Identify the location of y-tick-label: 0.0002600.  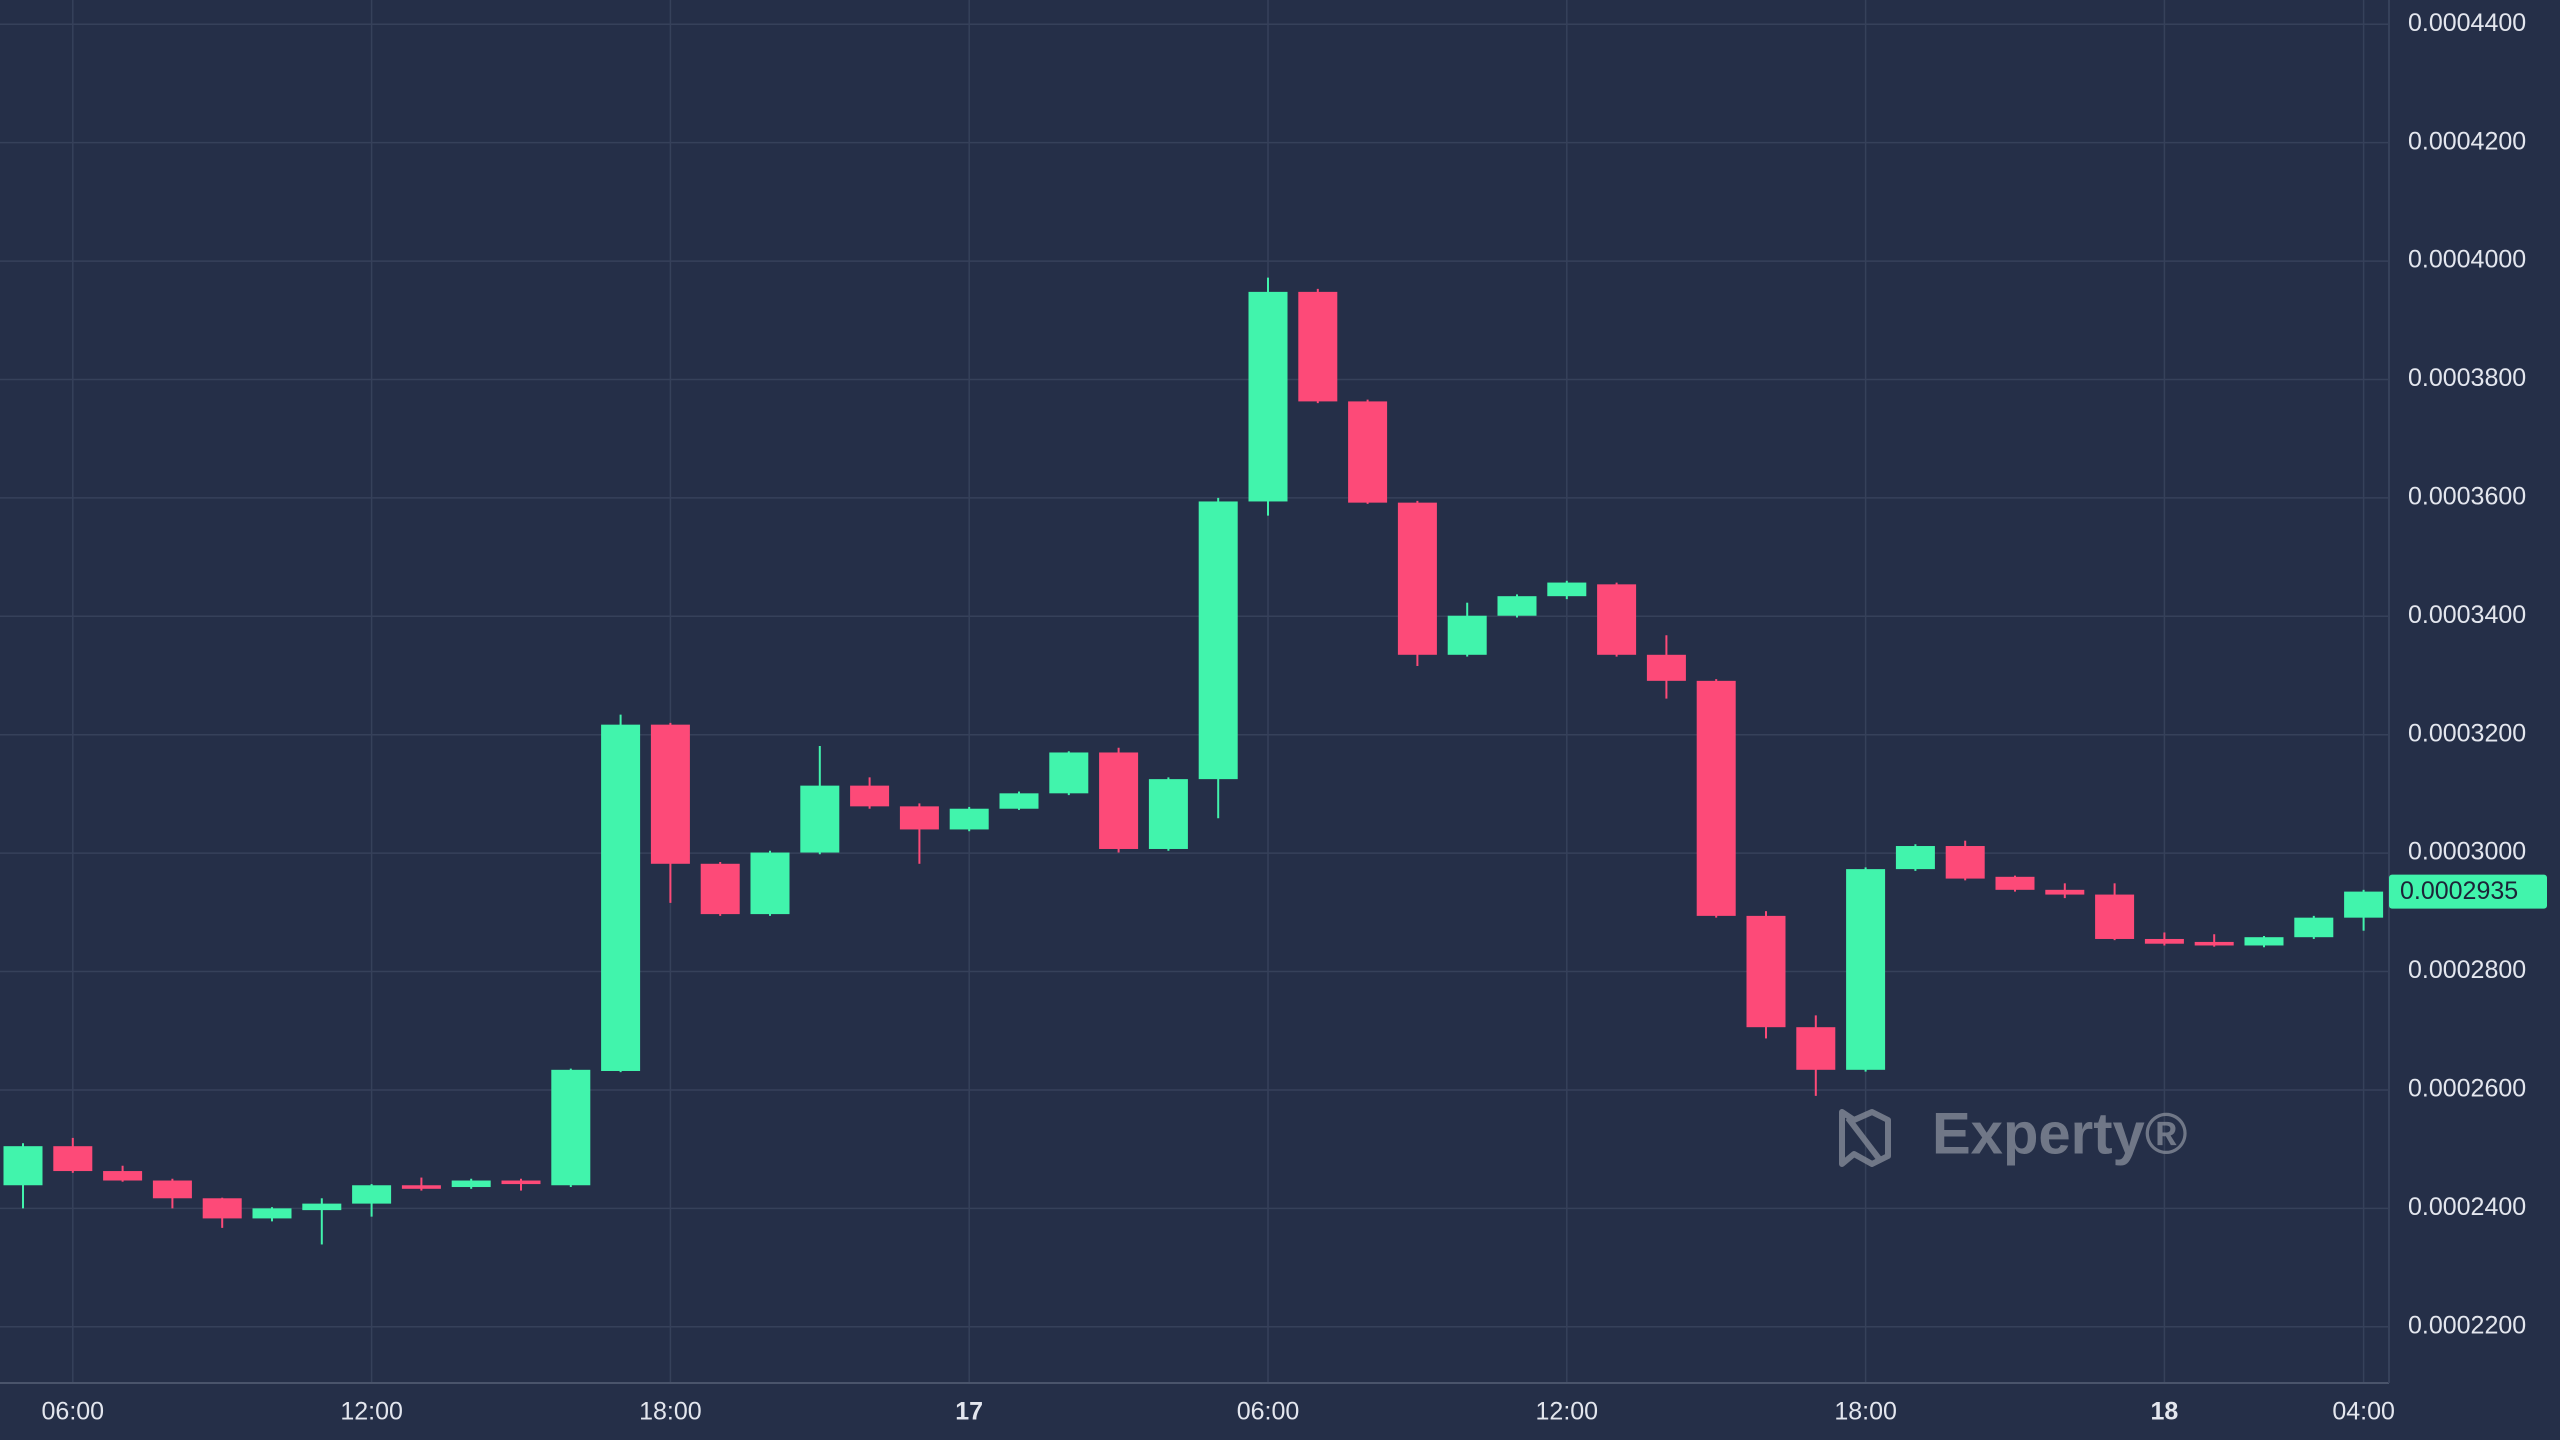
(2467, 1089).